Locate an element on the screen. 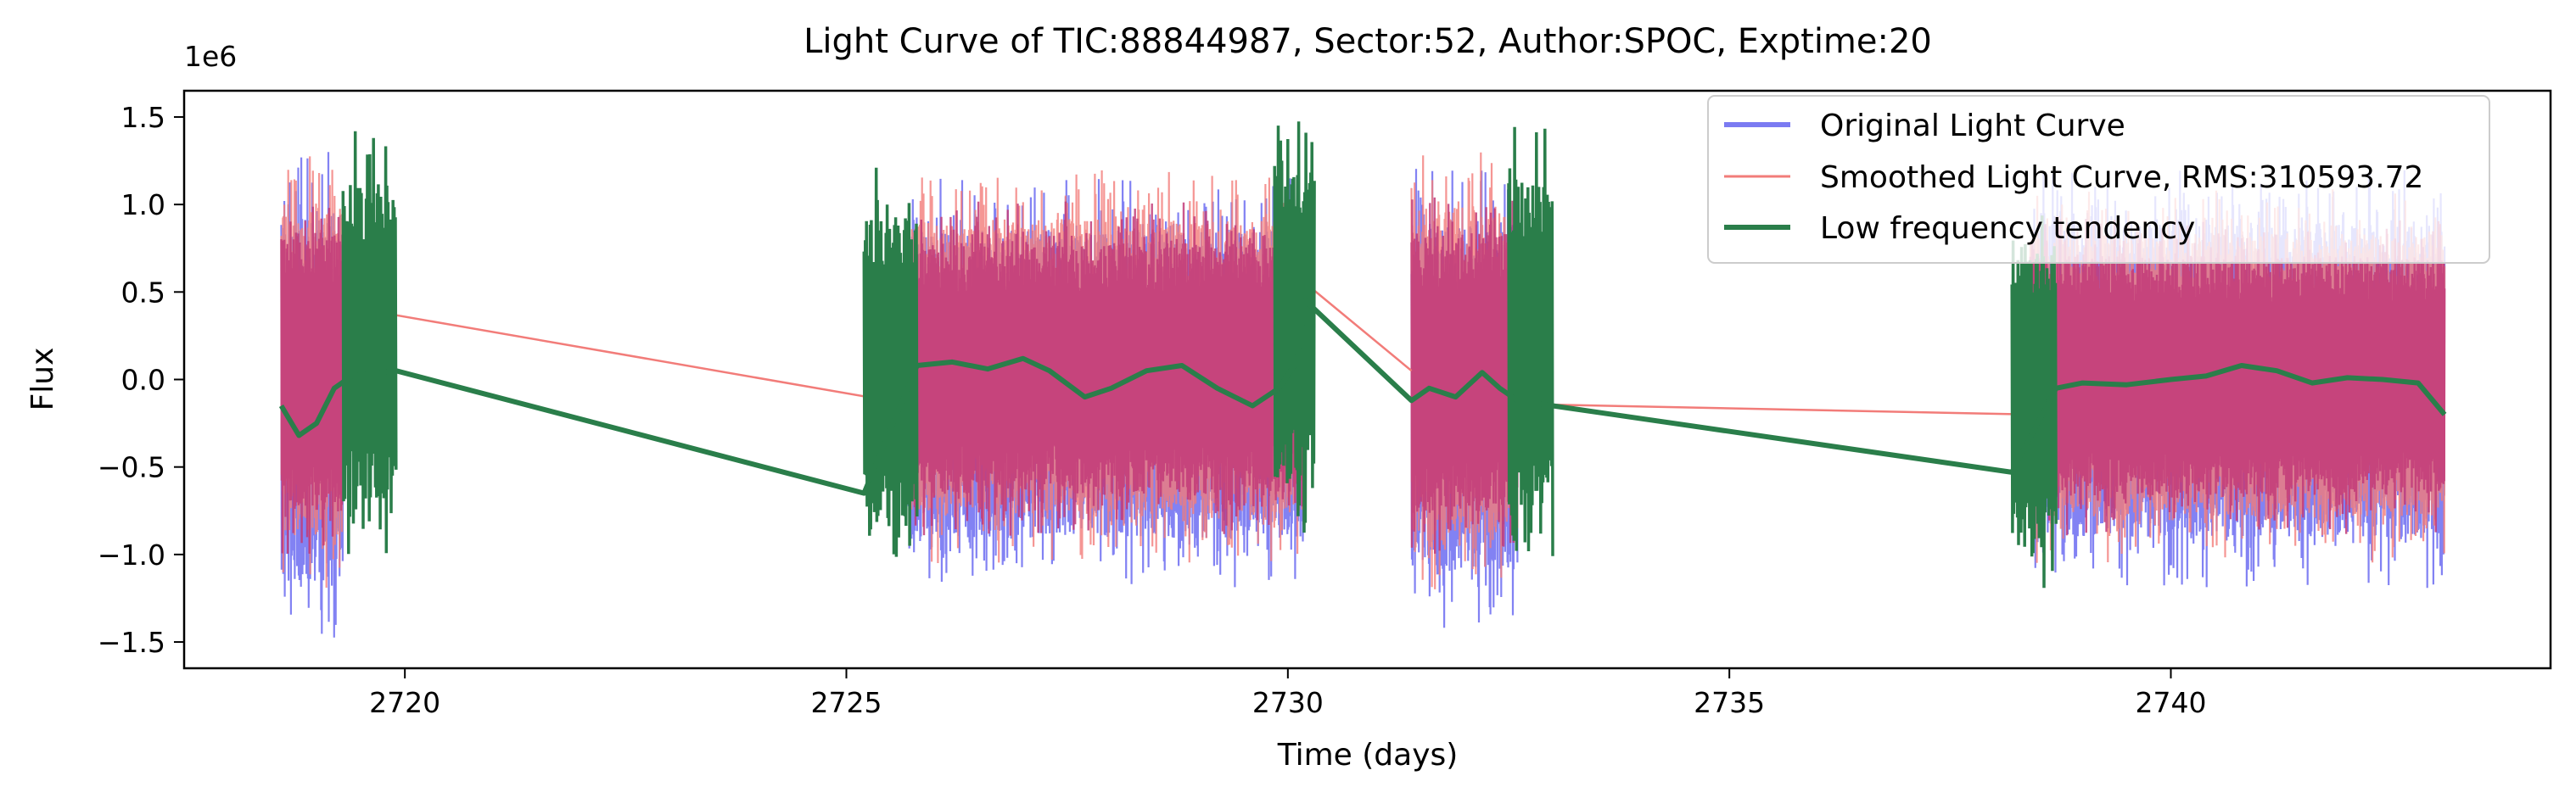 This screenshot has width=2576, height=798. legend-label-smoothed: Smoothed Light Curve, RMS:310593.72 is located at coordinates (2121, 177).